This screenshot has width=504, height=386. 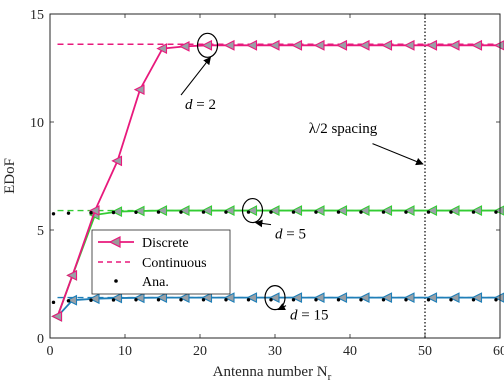 What do you see at coordinates (37, 123) in the screenshot?
I see `y-tick-label: 10` at bounding box center [37, 123].